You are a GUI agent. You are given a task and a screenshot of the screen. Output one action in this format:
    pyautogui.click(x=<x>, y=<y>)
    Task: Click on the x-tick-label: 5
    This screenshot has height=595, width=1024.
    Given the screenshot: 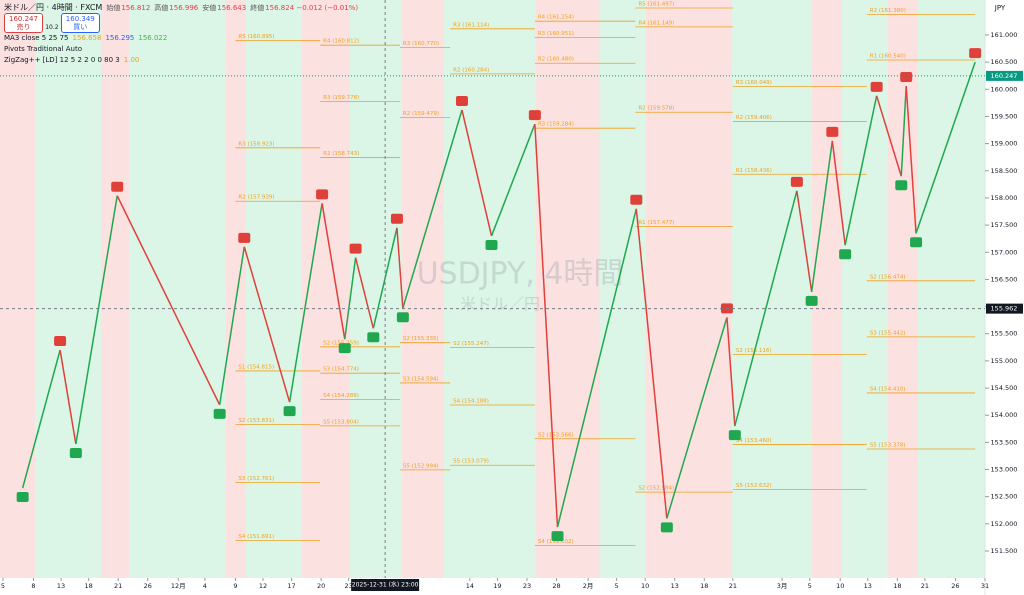 What is the action you would take?
    pyautogui.click(x=3, y=586)
    